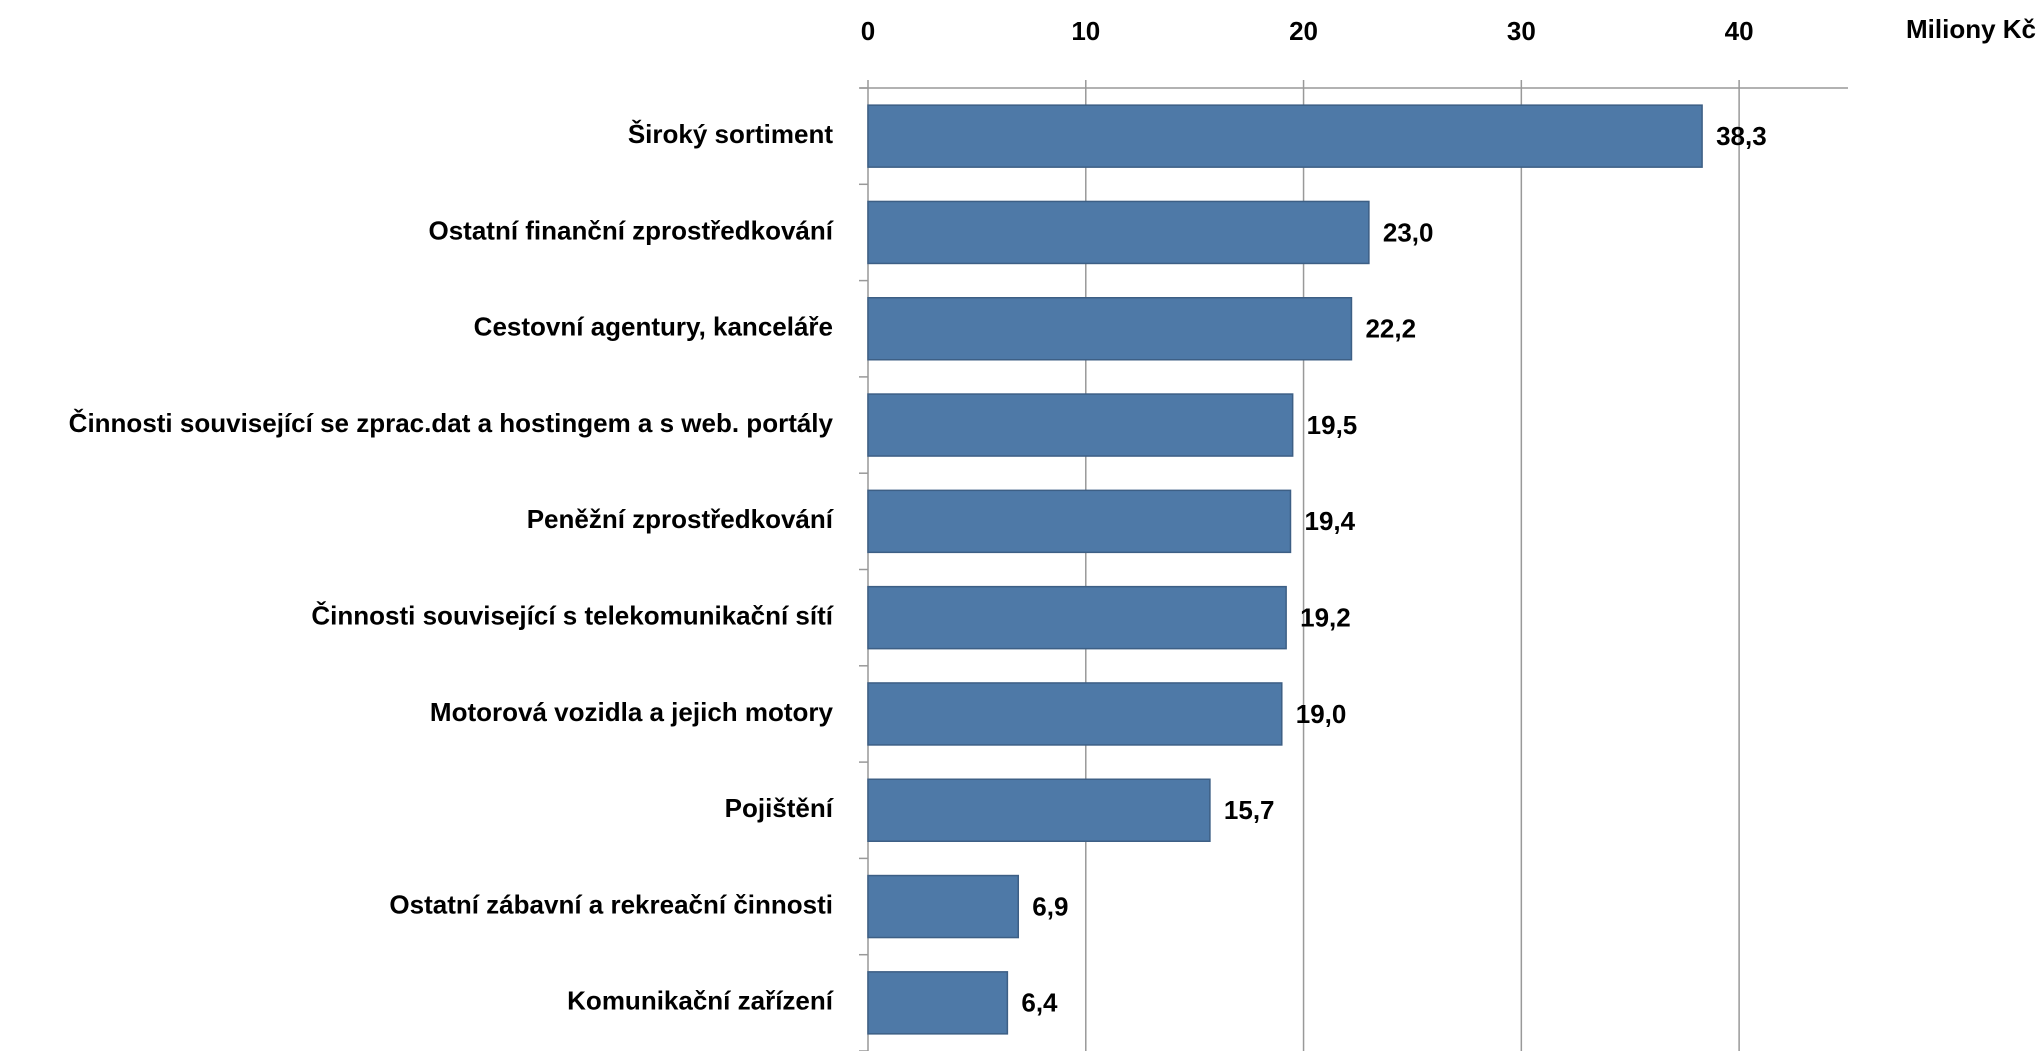 The width and height of the screenshot is (2040, 1051). I want to click on x-tick-label: 10, so click(1085, 31).